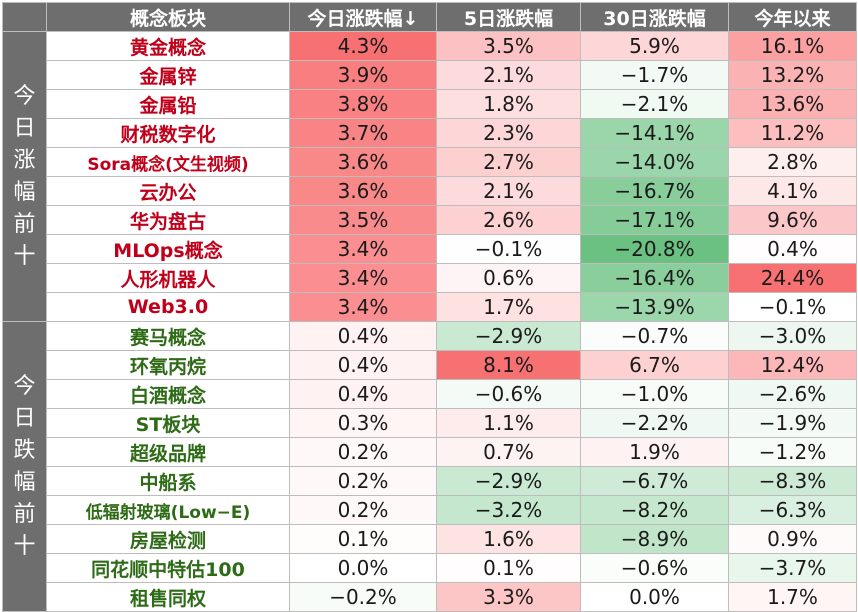 The height and width of the screenshot is (612, 858). I want to click on table-row: 低辐射玻璃(Low−E) 0.2% −3.2% −8.2% −6.3%, so click(430, 510).